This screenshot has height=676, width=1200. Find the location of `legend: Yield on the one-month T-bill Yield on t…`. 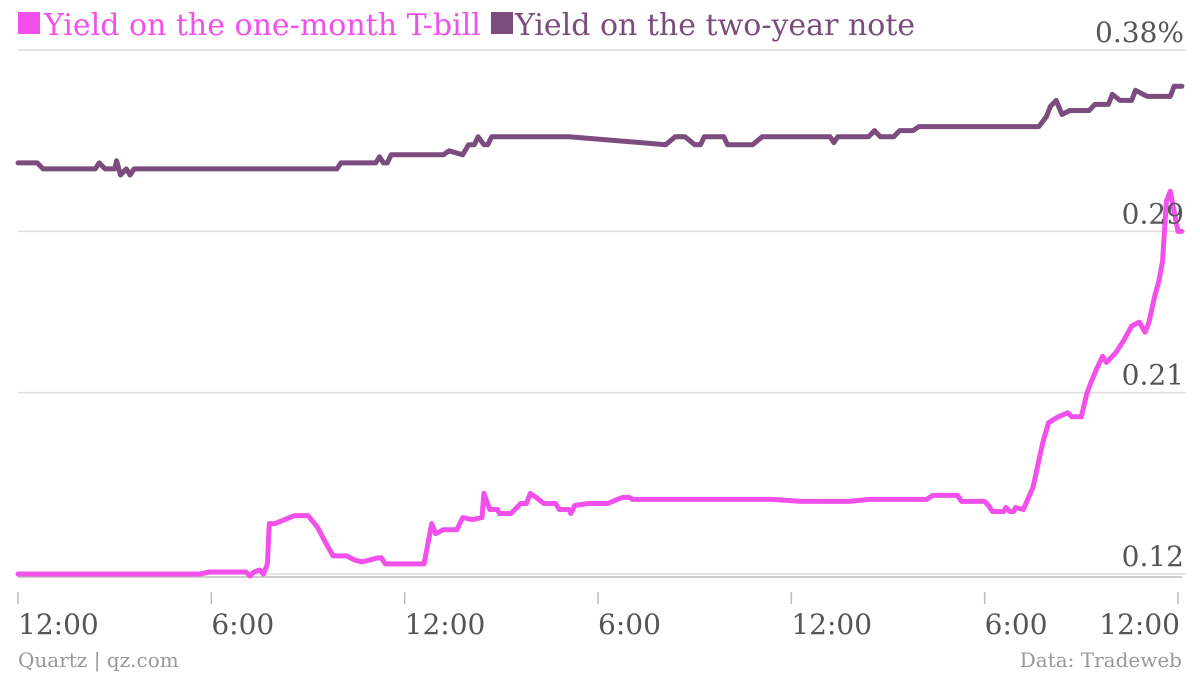

legend: Yield on the one-month T-bill Yield on t… is located at coordinates (466, 25).